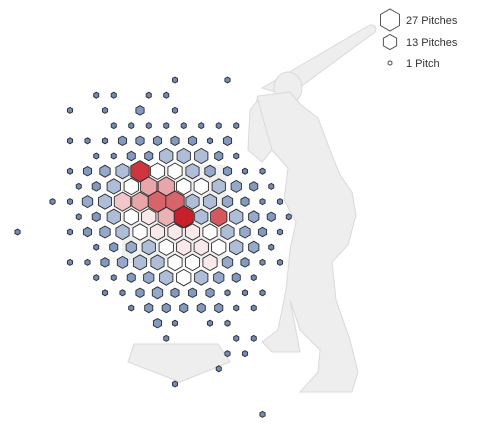 This screenshot has height=428, width=481. What do you see at coordinates (390, 20) in the screenshot?
I see `legend-marker-27-pitches` at bounding box center [390, 20].